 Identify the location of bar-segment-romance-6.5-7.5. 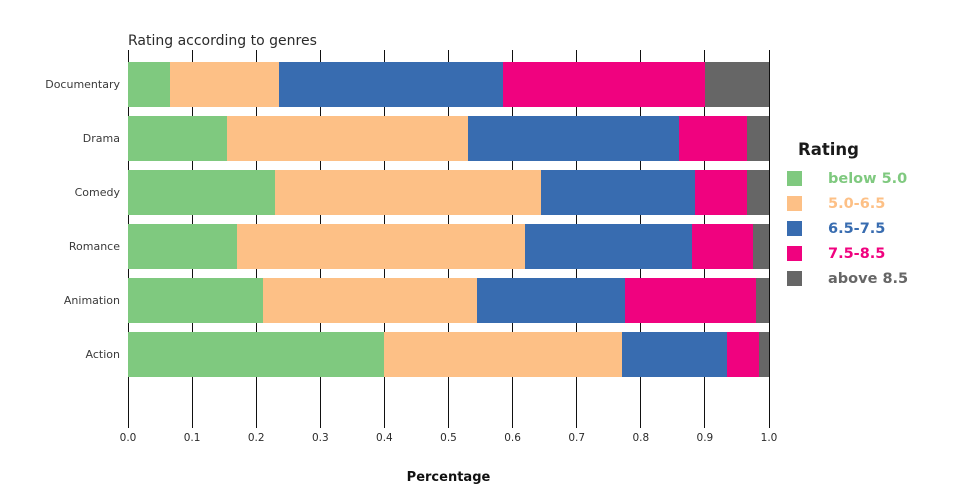
(609, 246).